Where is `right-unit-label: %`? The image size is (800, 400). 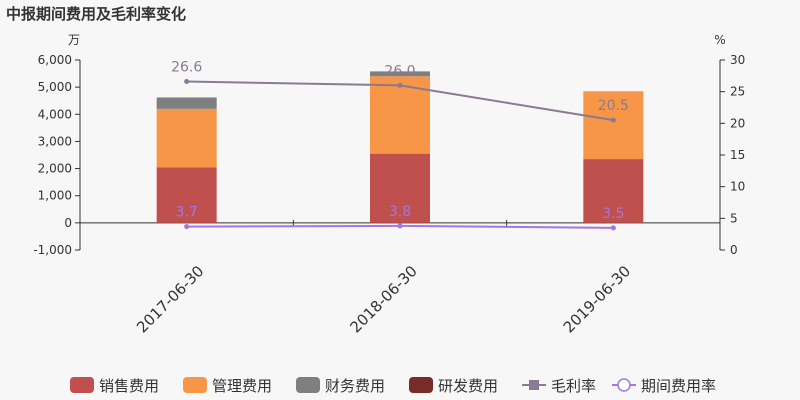
right-unit-label: % is located at coordinates (719, 40).